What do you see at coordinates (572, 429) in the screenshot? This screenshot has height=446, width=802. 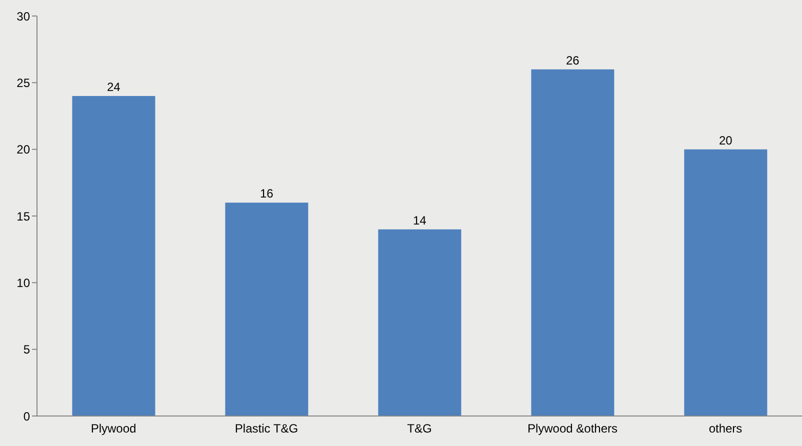 I see `x-tick-label: Plywood &others` at bounding box center [572, 429].